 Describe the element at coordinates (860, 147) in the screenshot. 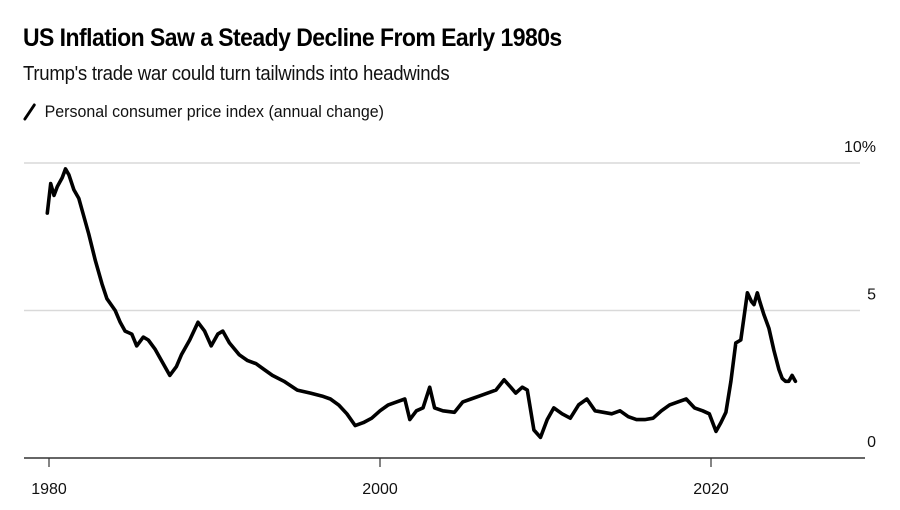

I see `y-tick-label: 10%` at that location.